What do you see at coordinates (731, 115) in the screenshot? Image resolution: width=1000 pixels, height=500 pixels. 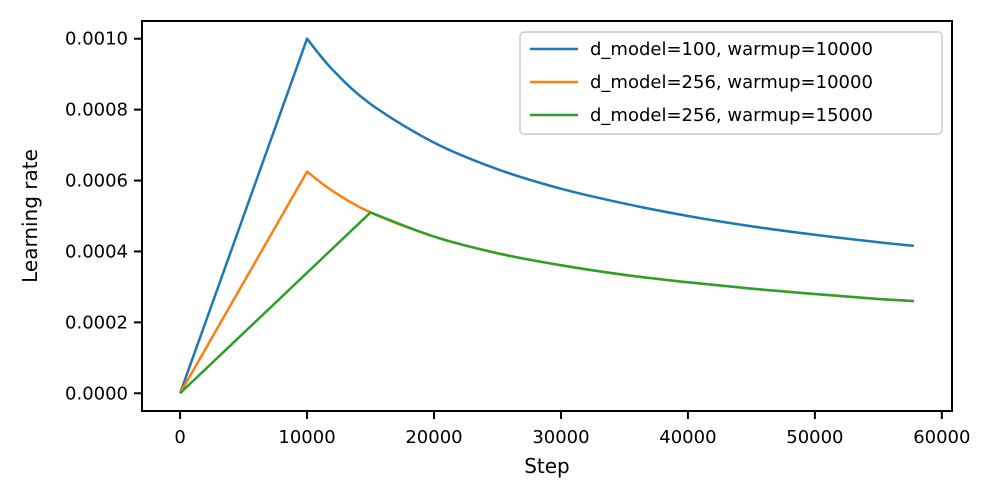 I see `legend-label: d_model=256, warmup=15000` at bounding box center [731, 115].